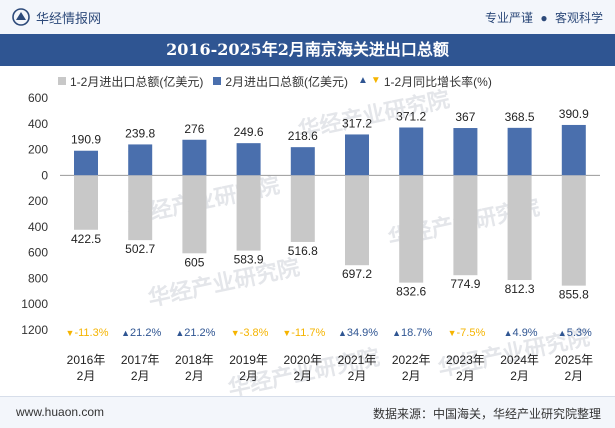 This screenshot has height=428, width=615. I want to click on chart-title: 2016-2025年2月南京海关进出口总额, so click(307, 49).